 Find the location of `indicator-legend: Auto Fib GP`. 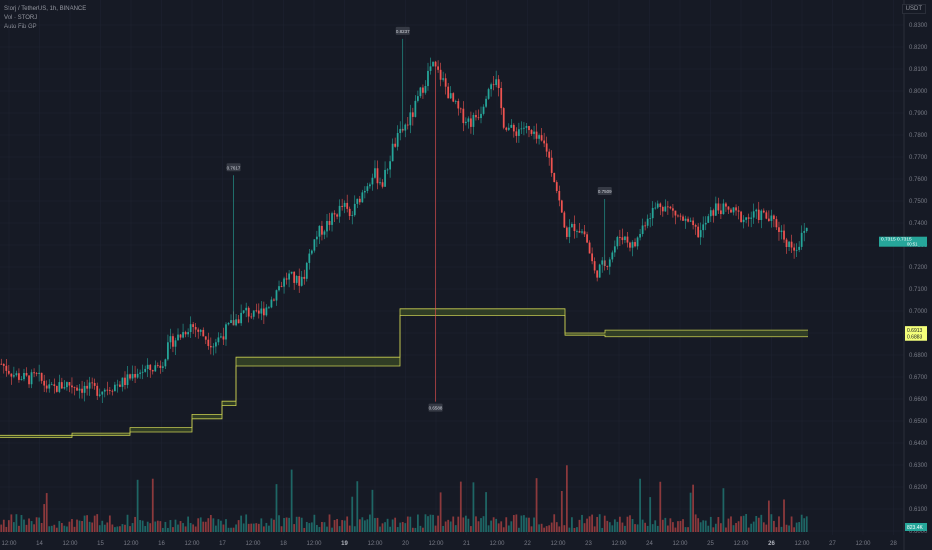

indicator-legend: Auto Fib GP is located at coordinates (20, 27).